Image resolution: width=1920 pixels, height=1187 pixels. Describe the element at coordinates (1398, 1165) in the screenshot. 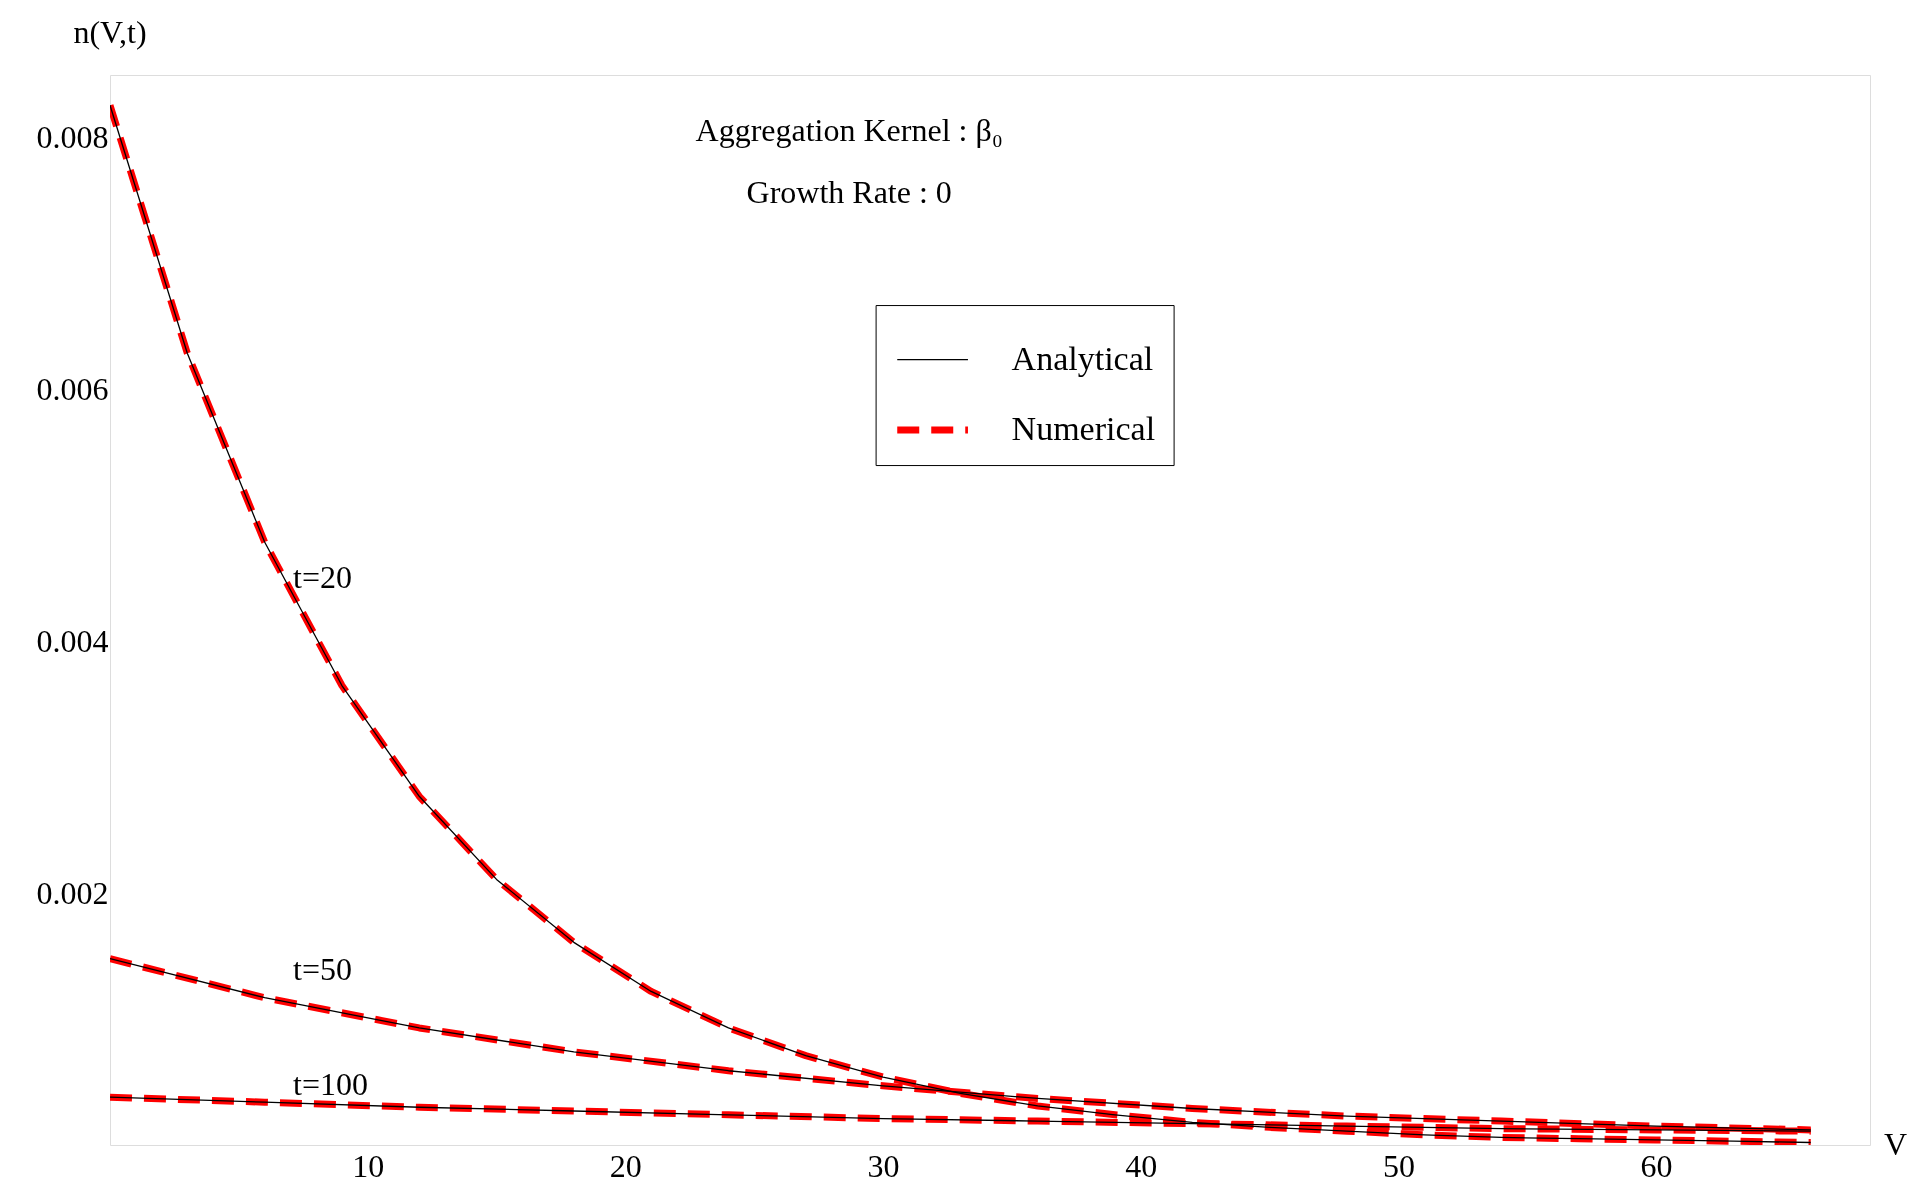

I see `x-tick-label: 50` at that location.